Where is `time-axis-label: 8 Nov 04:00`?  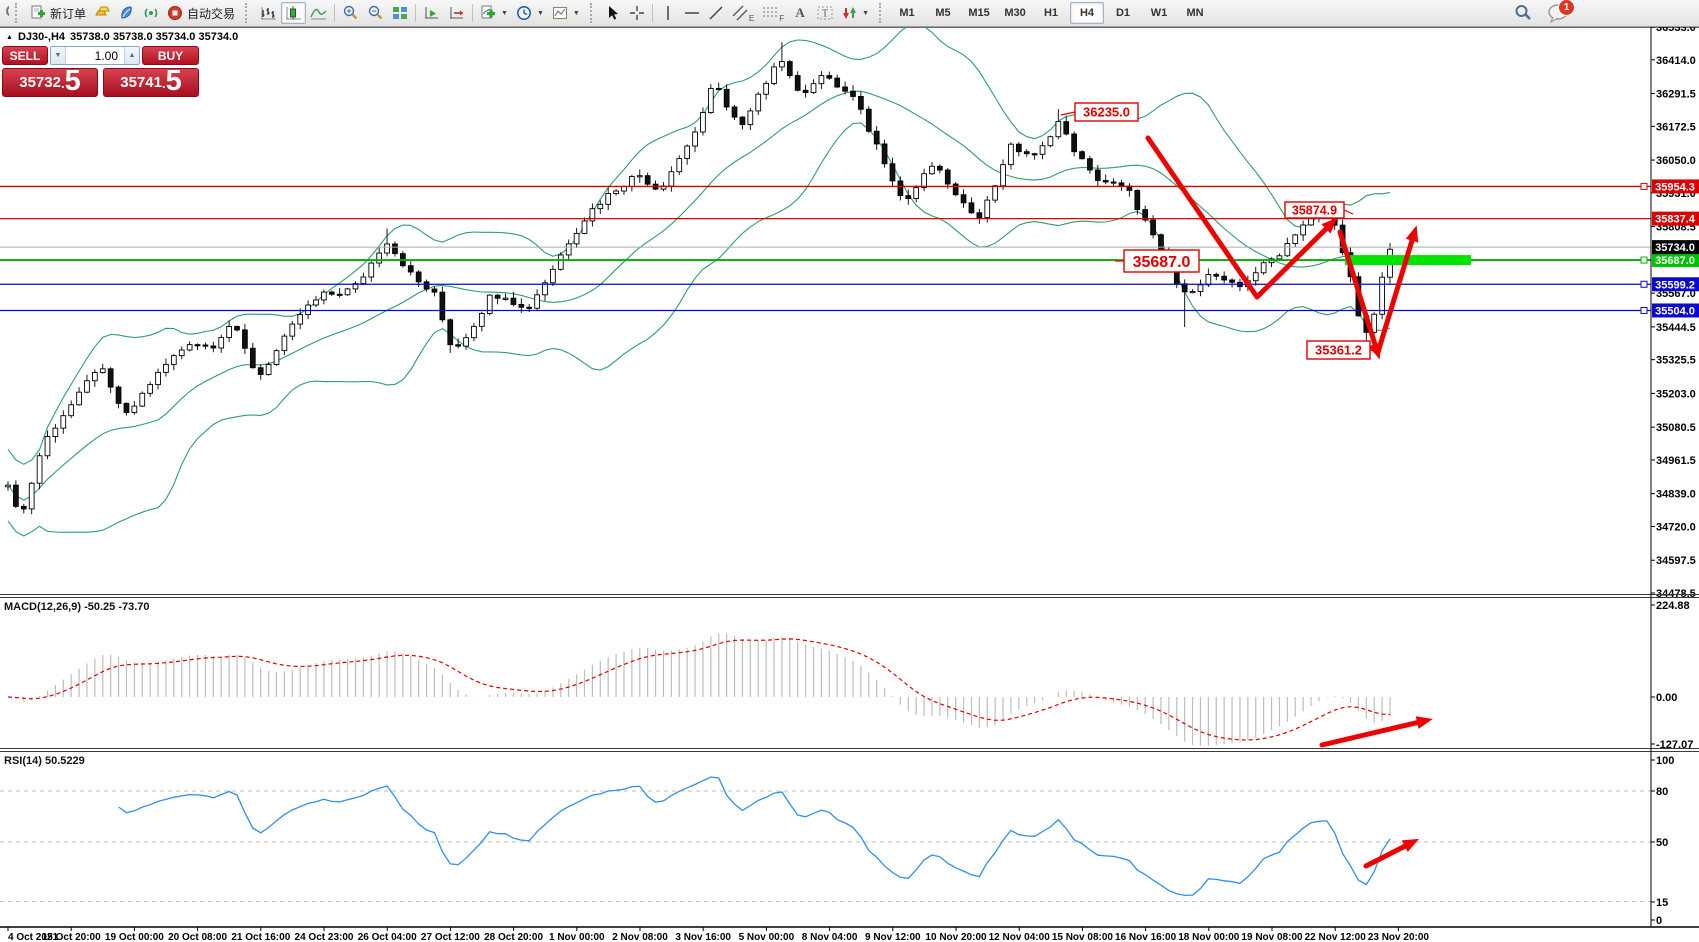 time-axis-label: 8 Nov 04:00 is located at coordinates (830, 937).